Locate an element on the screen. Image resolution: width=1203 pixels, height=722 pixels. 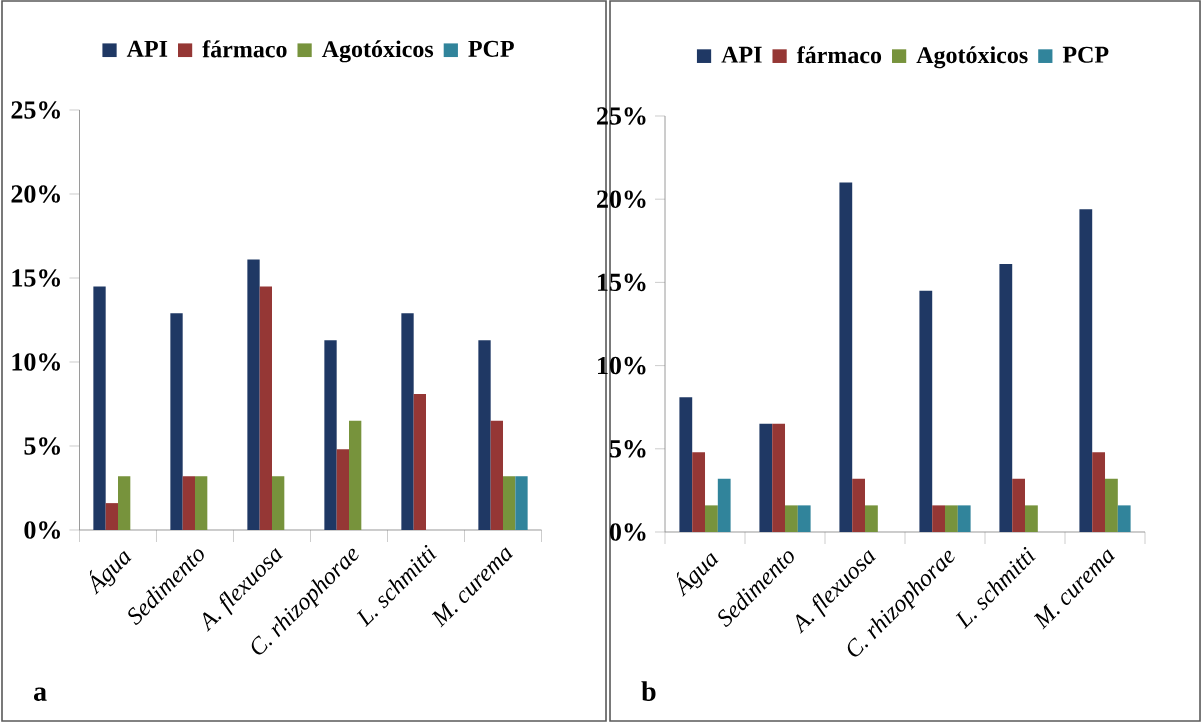
text: a is located at coordinates (40, 694).